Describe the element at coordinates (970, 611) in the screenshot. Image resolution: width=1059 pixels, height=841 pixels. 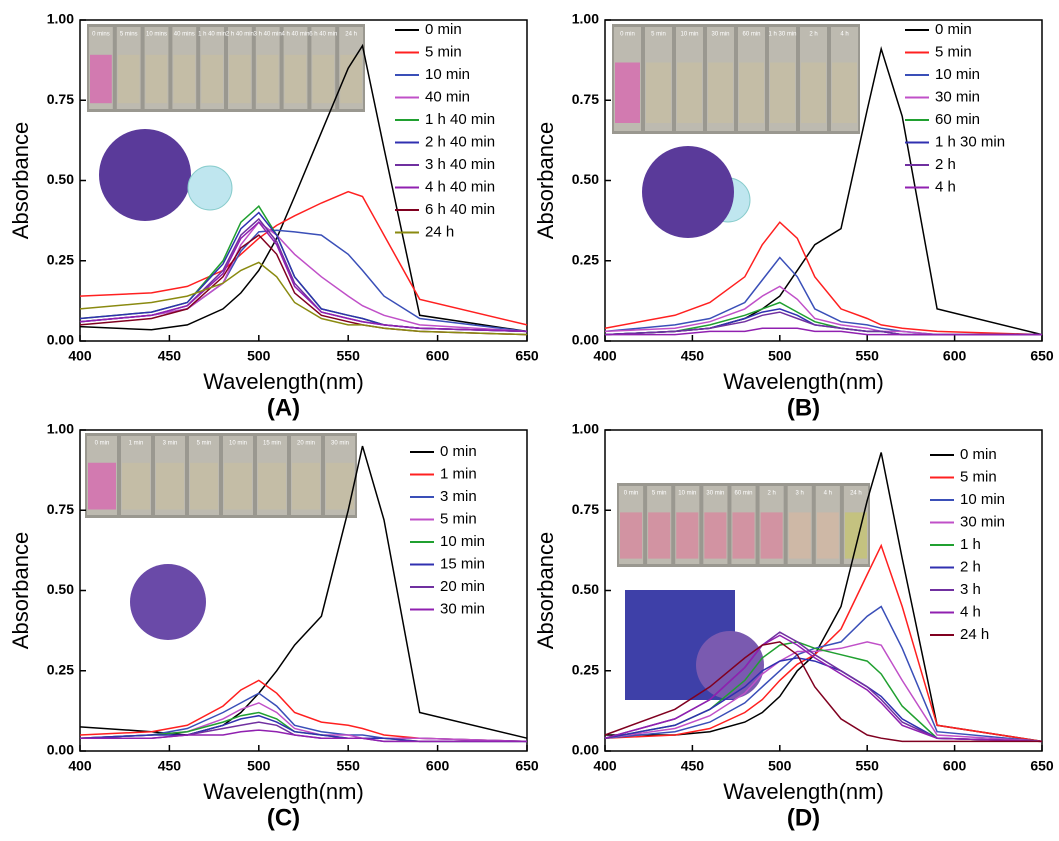
I see `legend-label: 4 h` at that location.